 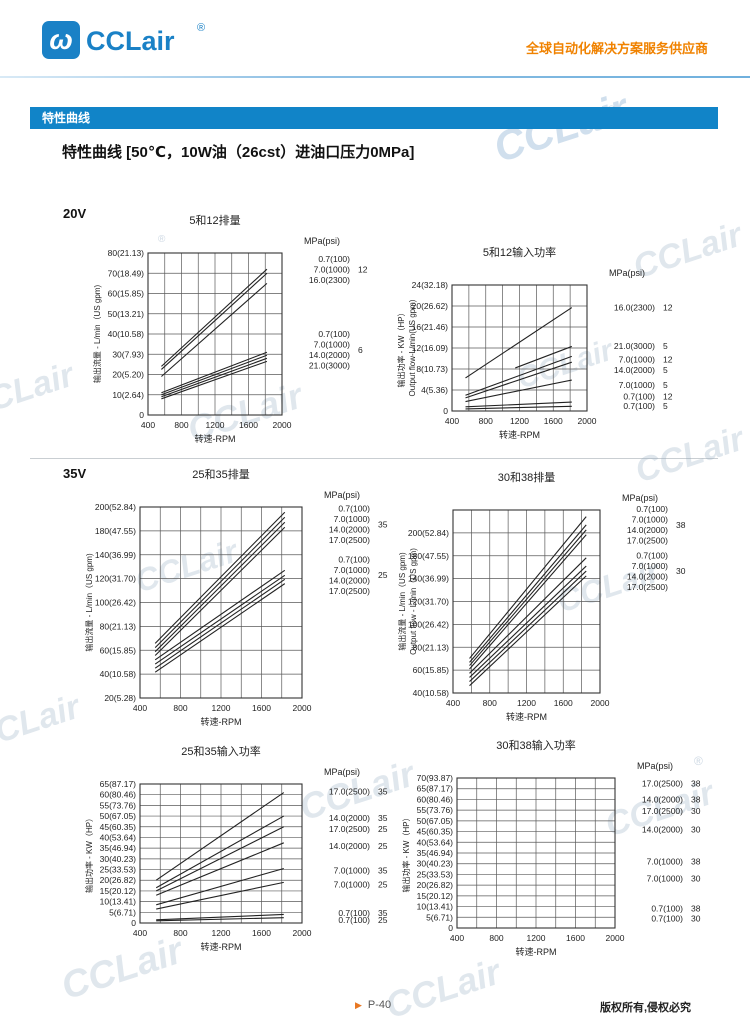 I want to click on svg-text: 8(10.73), so click(x=432, y=369).